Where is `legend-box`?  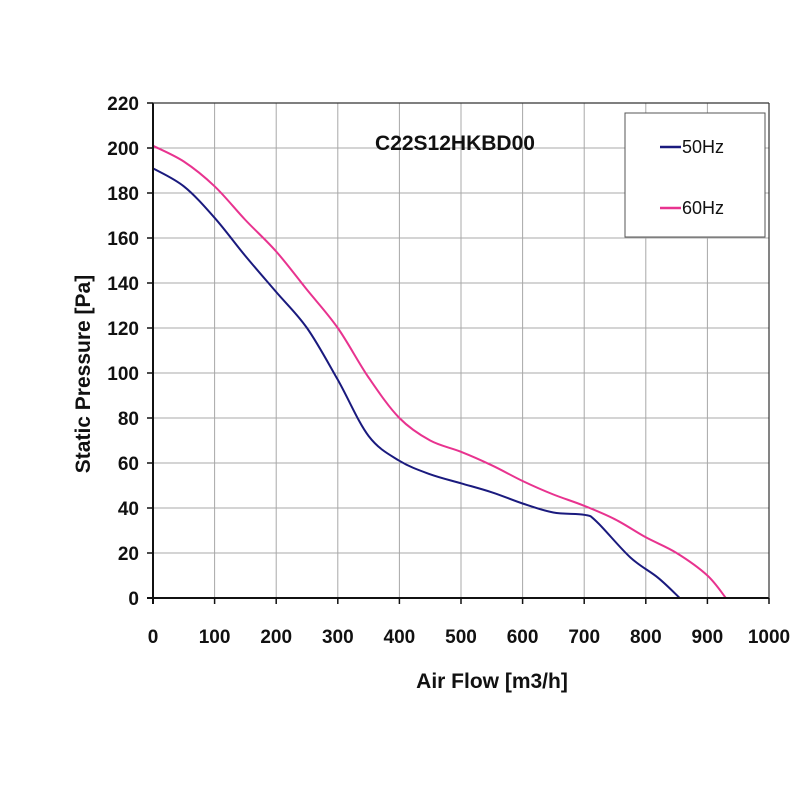
legend-box is located at coordinates (695, 175).